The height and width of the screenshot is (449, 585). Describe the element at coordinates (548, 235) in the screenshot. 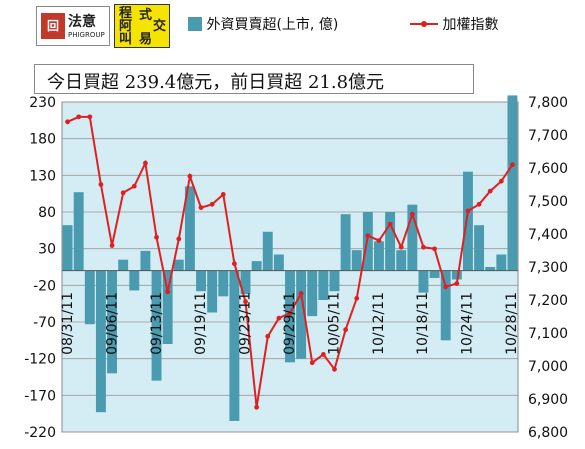

I see `right-tick-label: 7,400` at that location.